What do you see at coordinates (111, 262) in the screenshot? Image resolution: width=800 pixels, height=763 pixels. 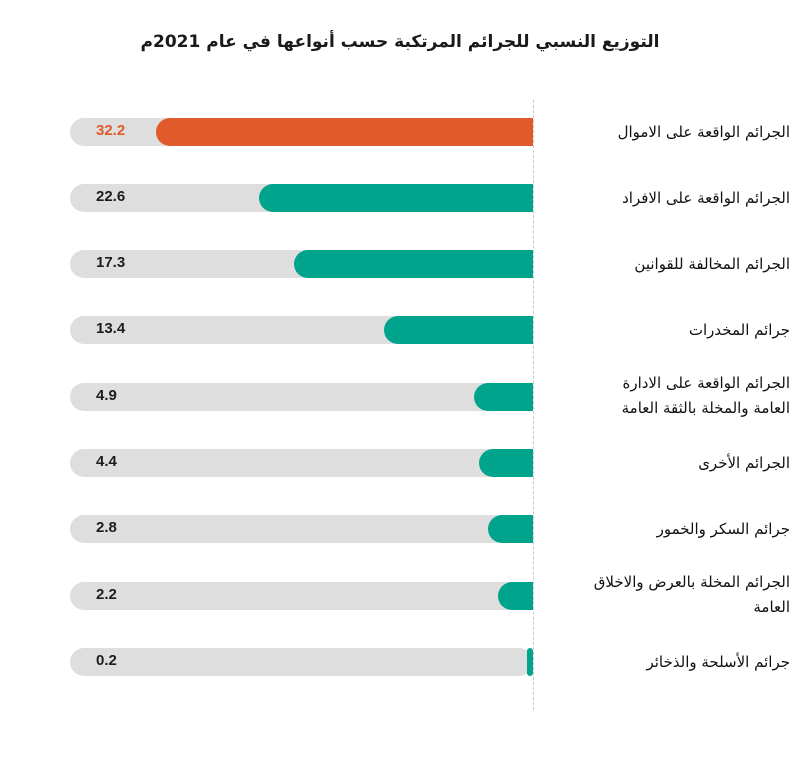 I see `bar-value: 17.3` at bounding box center [111, 262].